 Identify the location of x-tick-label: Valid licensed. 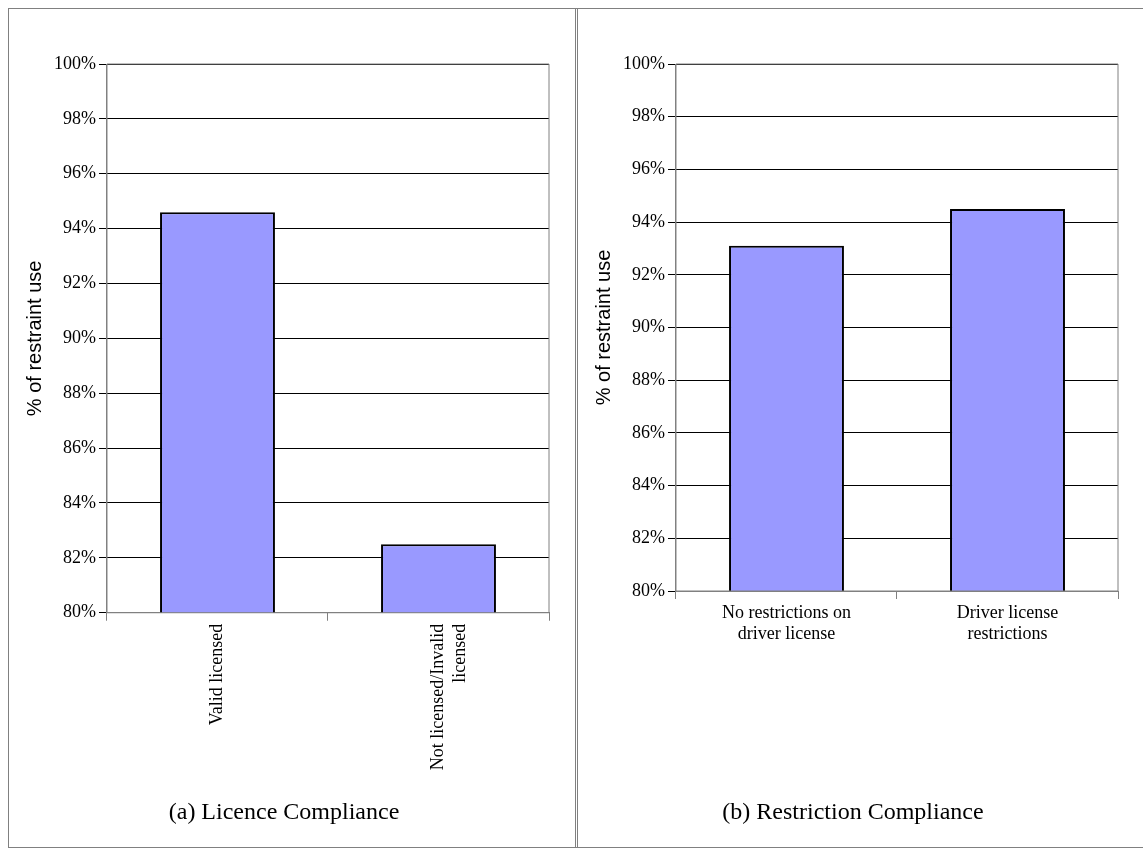
(216, 674).